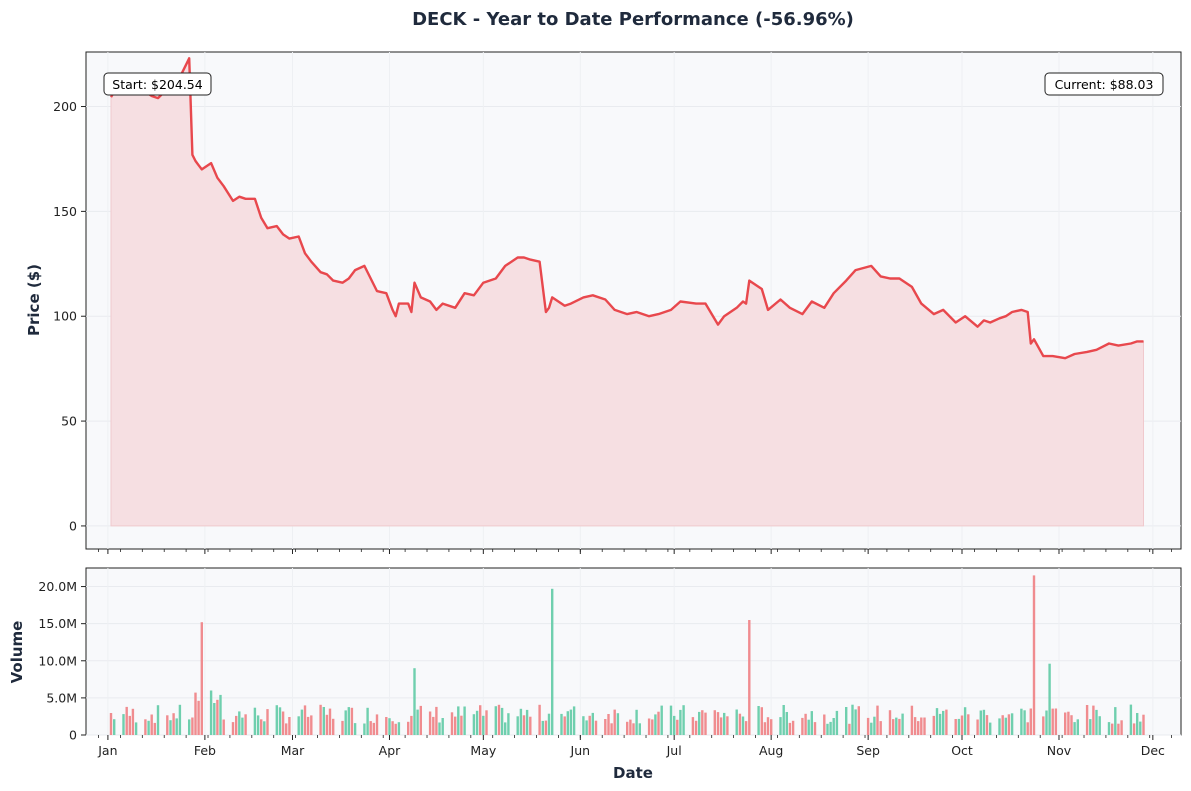 This screenshot has width=1191, height=791. What do you see at coordinates (17, 652) in the screenshot?
I see `volume-y-axis-label: Volume` at bounding box center [17, 652].